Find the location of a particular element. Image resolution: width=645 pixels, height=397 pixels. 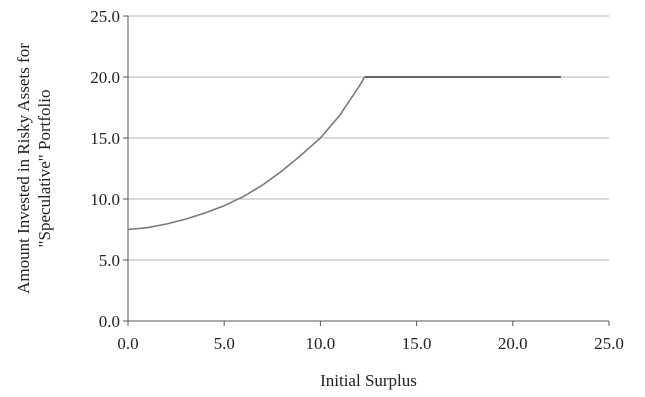

x-tick-label: 20.0 is located at coordinates (513, 343).